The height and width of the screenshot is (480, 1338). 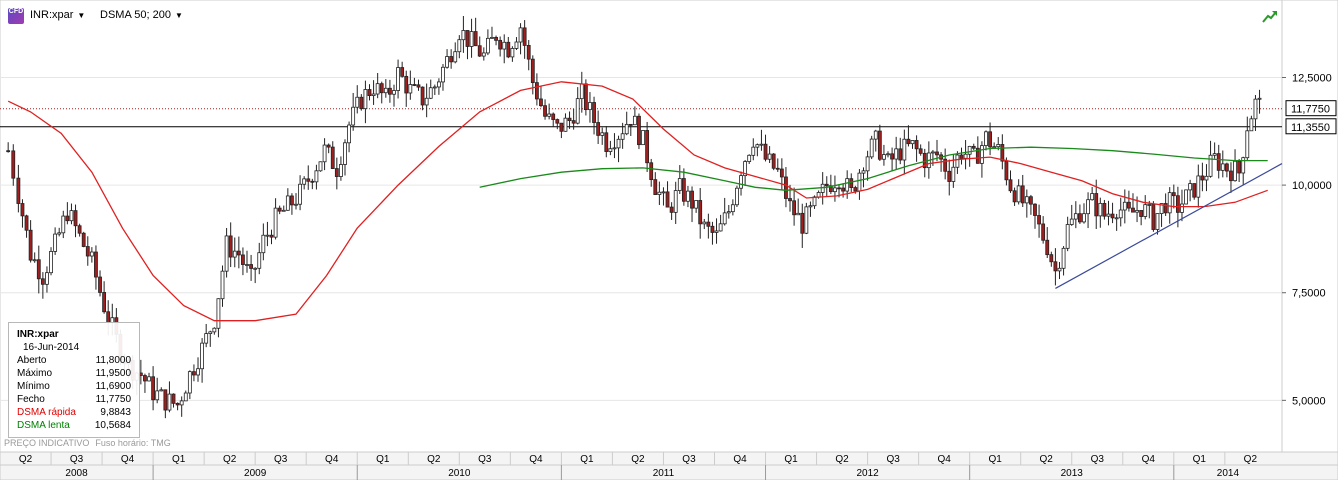 I want to click on year-label: 2012, so click(x=867, y=473).